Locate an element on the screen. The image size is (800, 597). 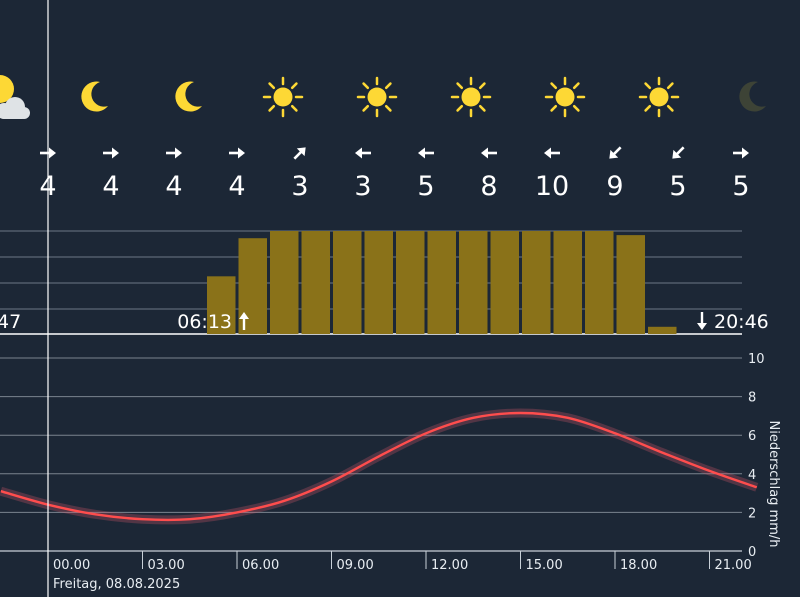
wind-speed: 10 is located at coordinates (552, 186).